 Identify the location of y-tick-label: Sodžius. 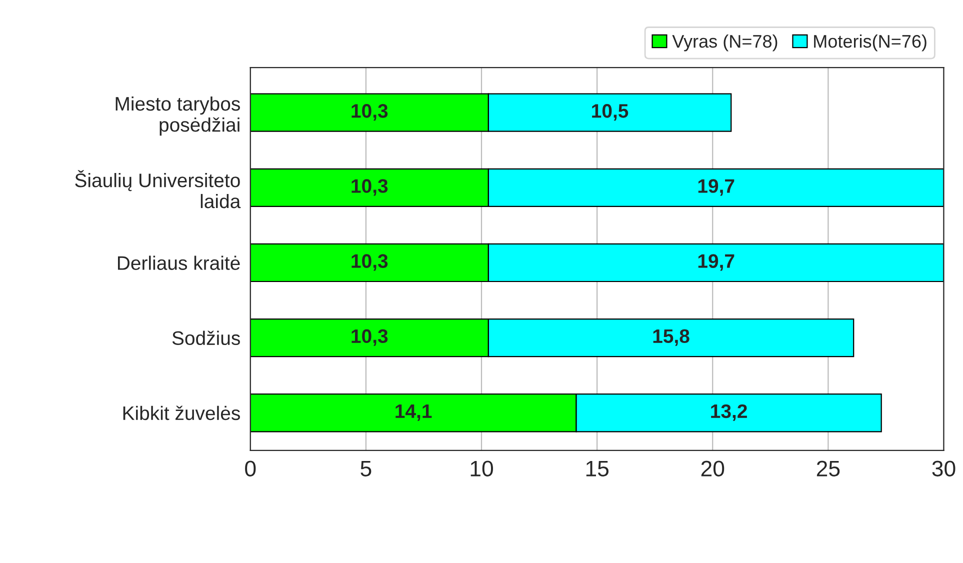
(206, 338).